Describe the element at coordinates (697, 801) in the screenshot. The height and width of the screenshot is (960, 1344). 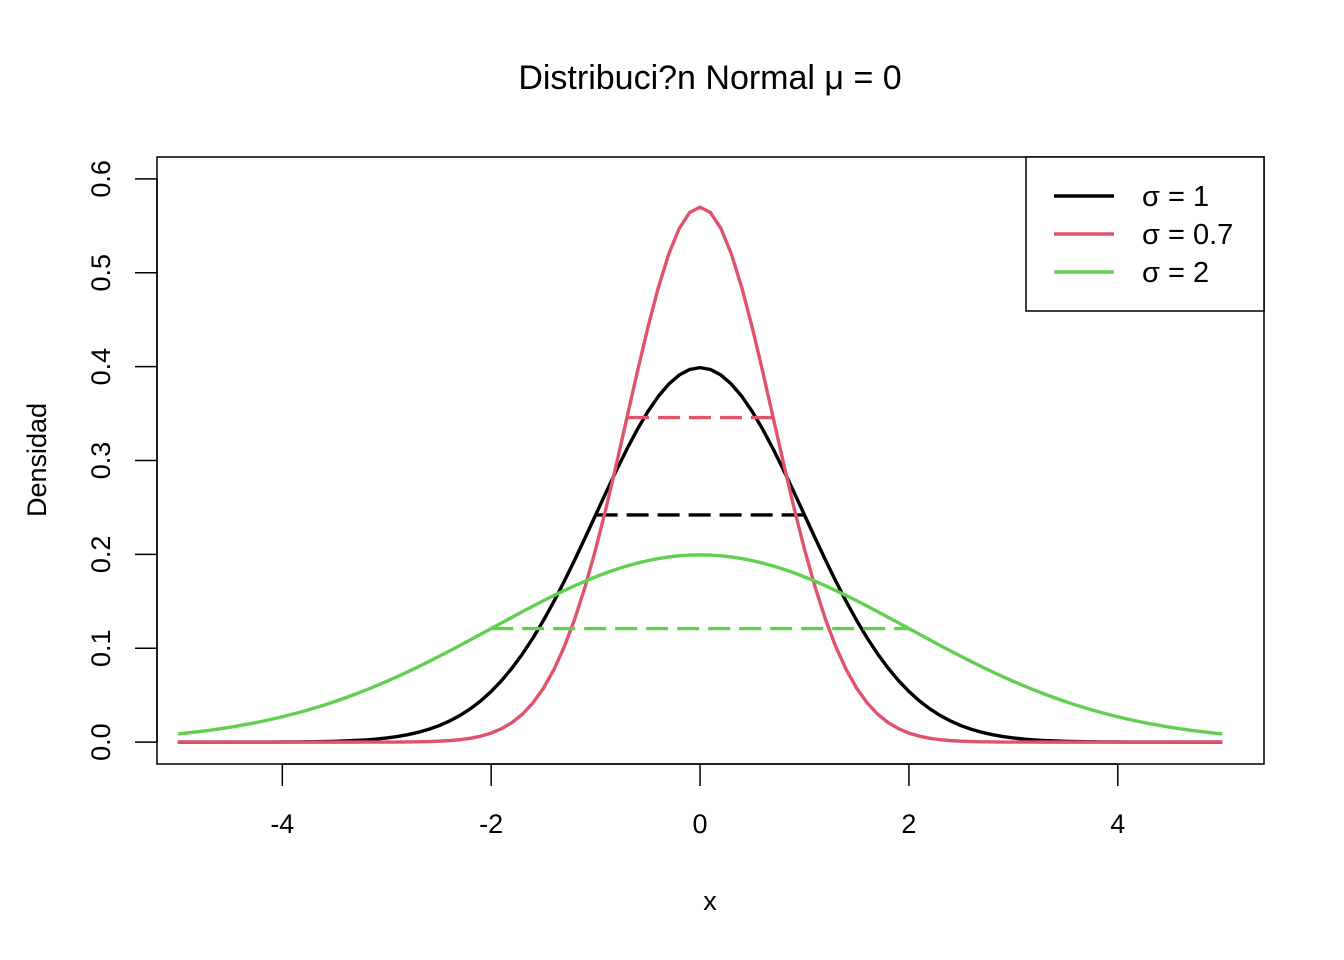
I see `x-axis: -4 -2 0 2 4` at that location.